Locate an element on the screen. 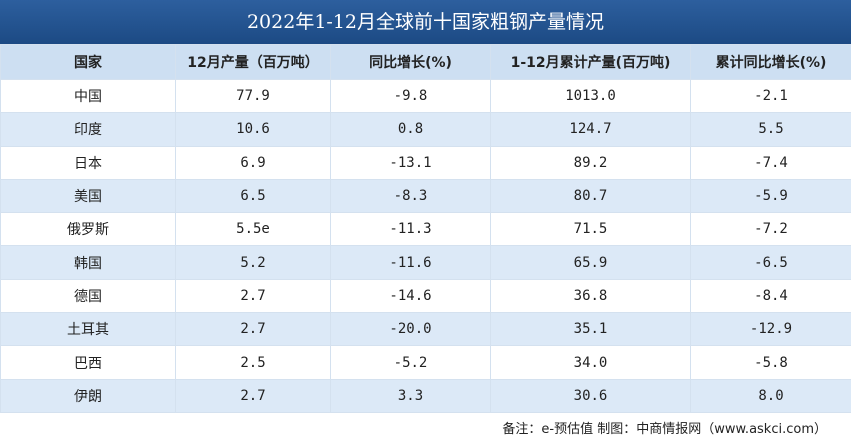 Image resolution: width=851 pixels, height=443 pixels. table-row: 美国 6.5 -8.3 80.7 -5.9 is located at coordinates (425, 196).